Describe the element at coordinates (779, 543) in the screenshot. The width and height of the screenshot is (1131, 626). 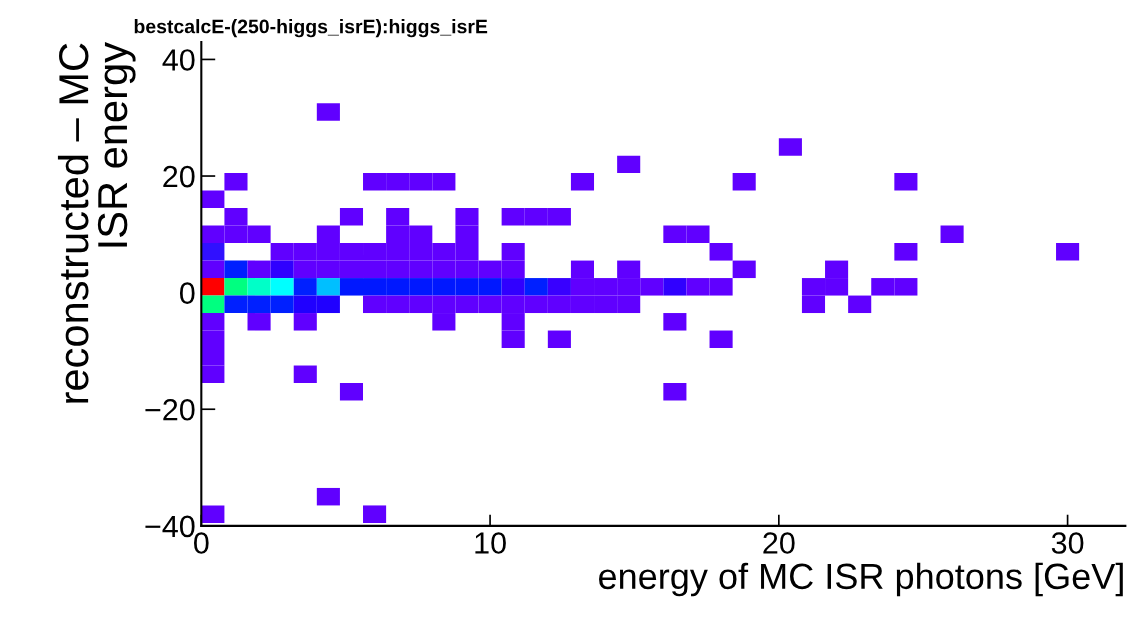
I see `x-tick-label: 20` at that location.